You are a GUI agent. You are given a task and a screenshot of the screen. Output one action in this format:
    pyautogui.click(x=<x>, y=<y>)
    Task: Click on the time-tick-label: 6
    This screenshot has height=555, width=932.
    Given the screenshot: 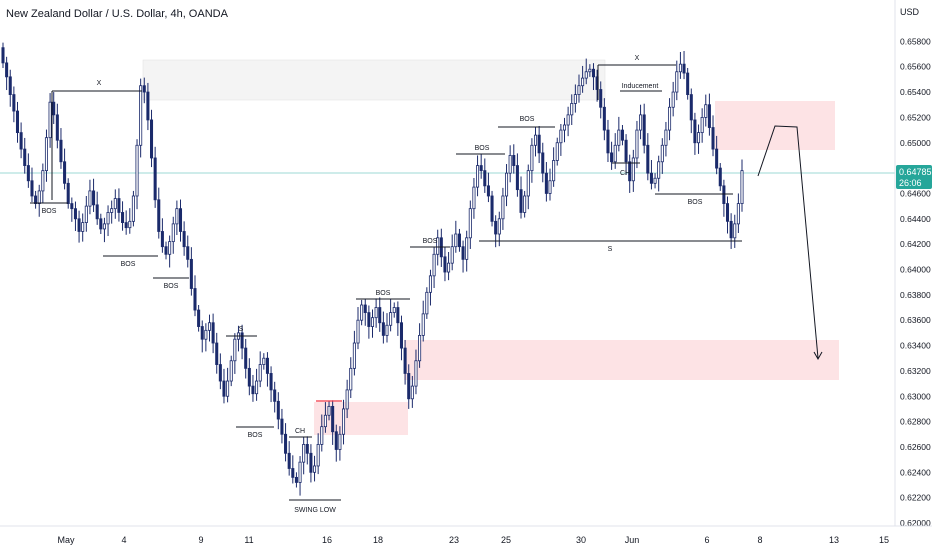 What is the action you would take?
    pyautogui.click(x=706, y=540)
    